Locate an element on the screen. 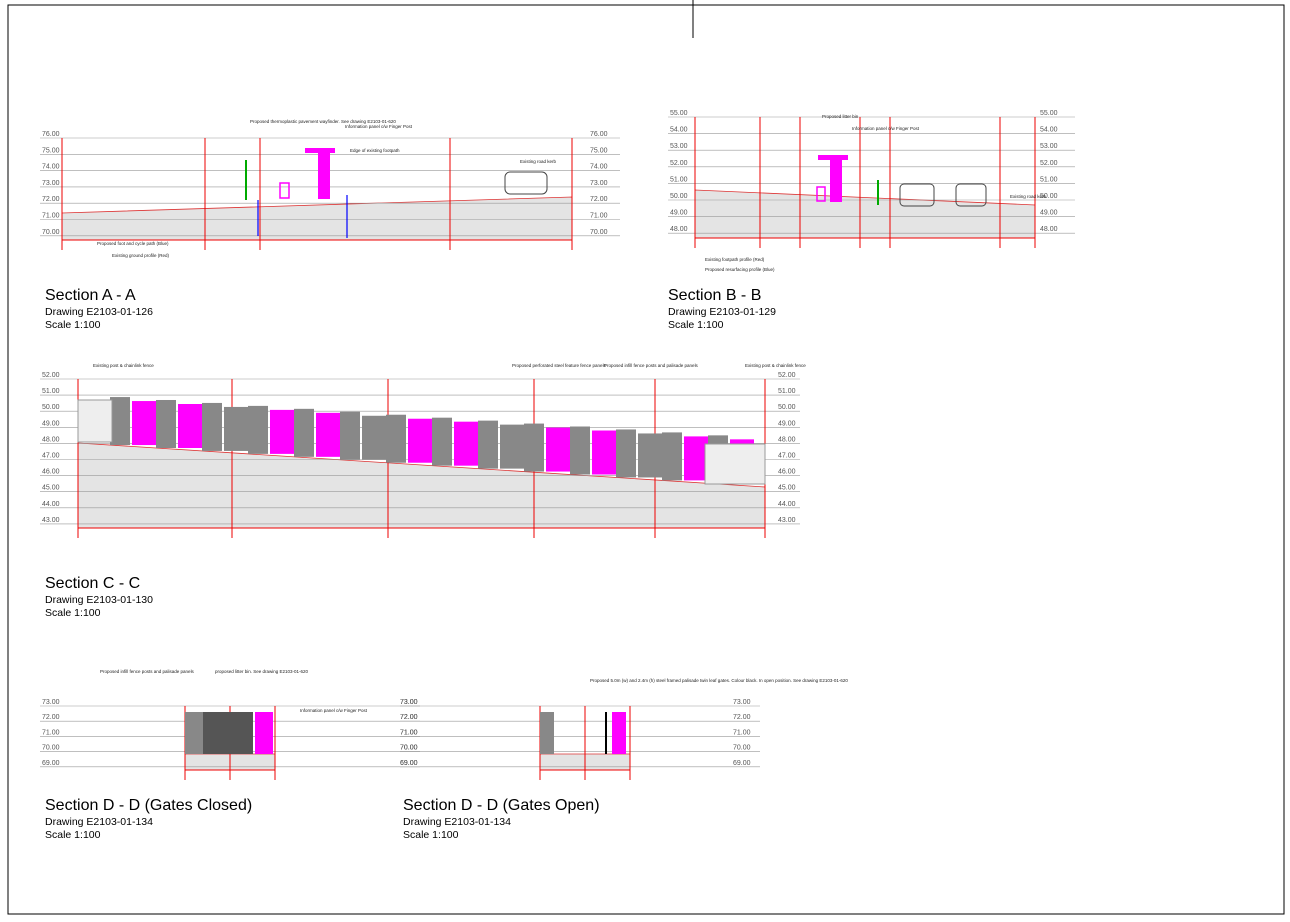 The image size is (1290, 922). level-label: 50.00 is located at coordinates (1049, 196).